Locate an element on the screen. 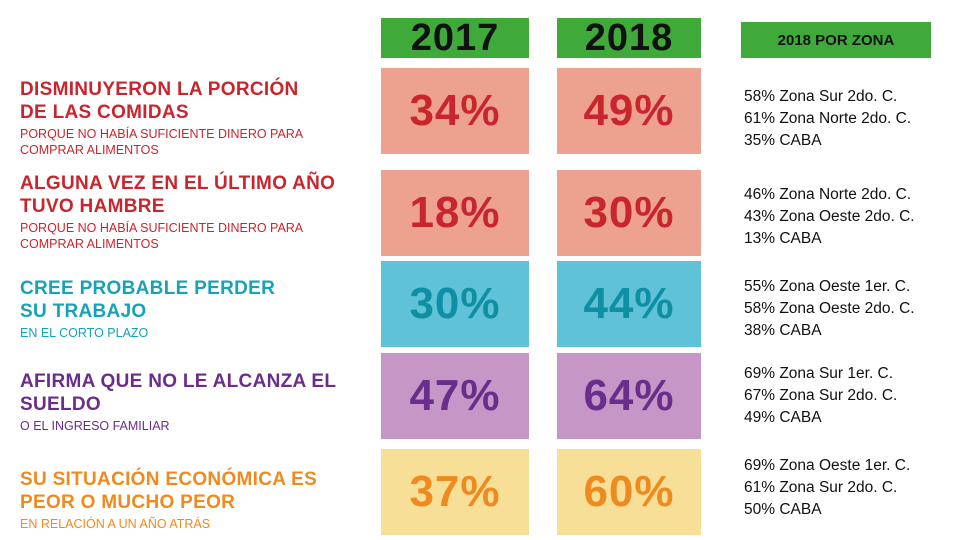 The width and height of the screenshot is (960, 540). value-cell-2018: 64% is located at coordinates (629, 396).